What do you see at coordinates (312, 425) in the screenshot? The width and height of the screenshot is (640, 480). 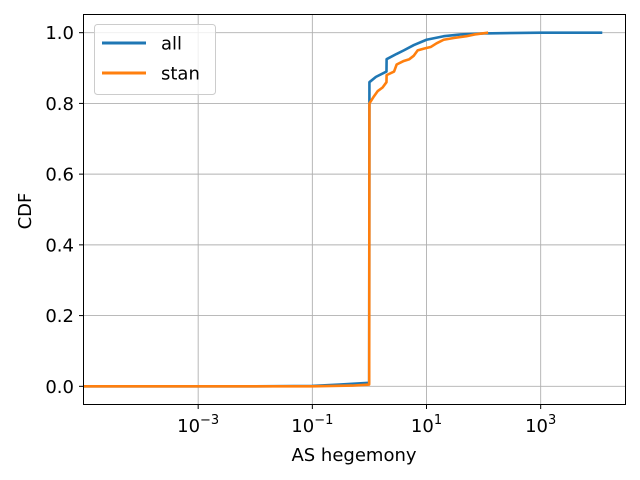 I see `x-tick-label: 10⁻¹` at bounding box center [312, 425].